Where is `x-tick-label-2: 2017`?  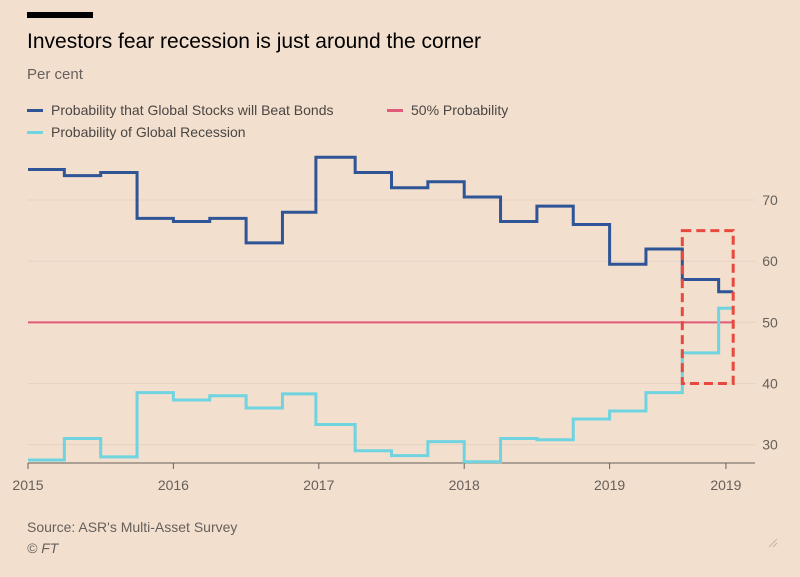 x-tick-label-2: 2017 is located at coordinates (318, 485).